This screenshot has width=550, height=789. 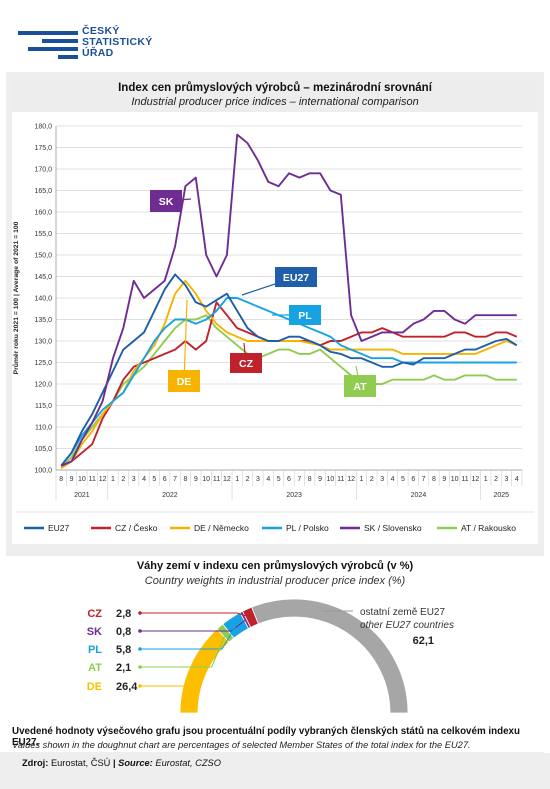 I want to click on doughnut-value-label: 26,4, so click(x=127, y=687).